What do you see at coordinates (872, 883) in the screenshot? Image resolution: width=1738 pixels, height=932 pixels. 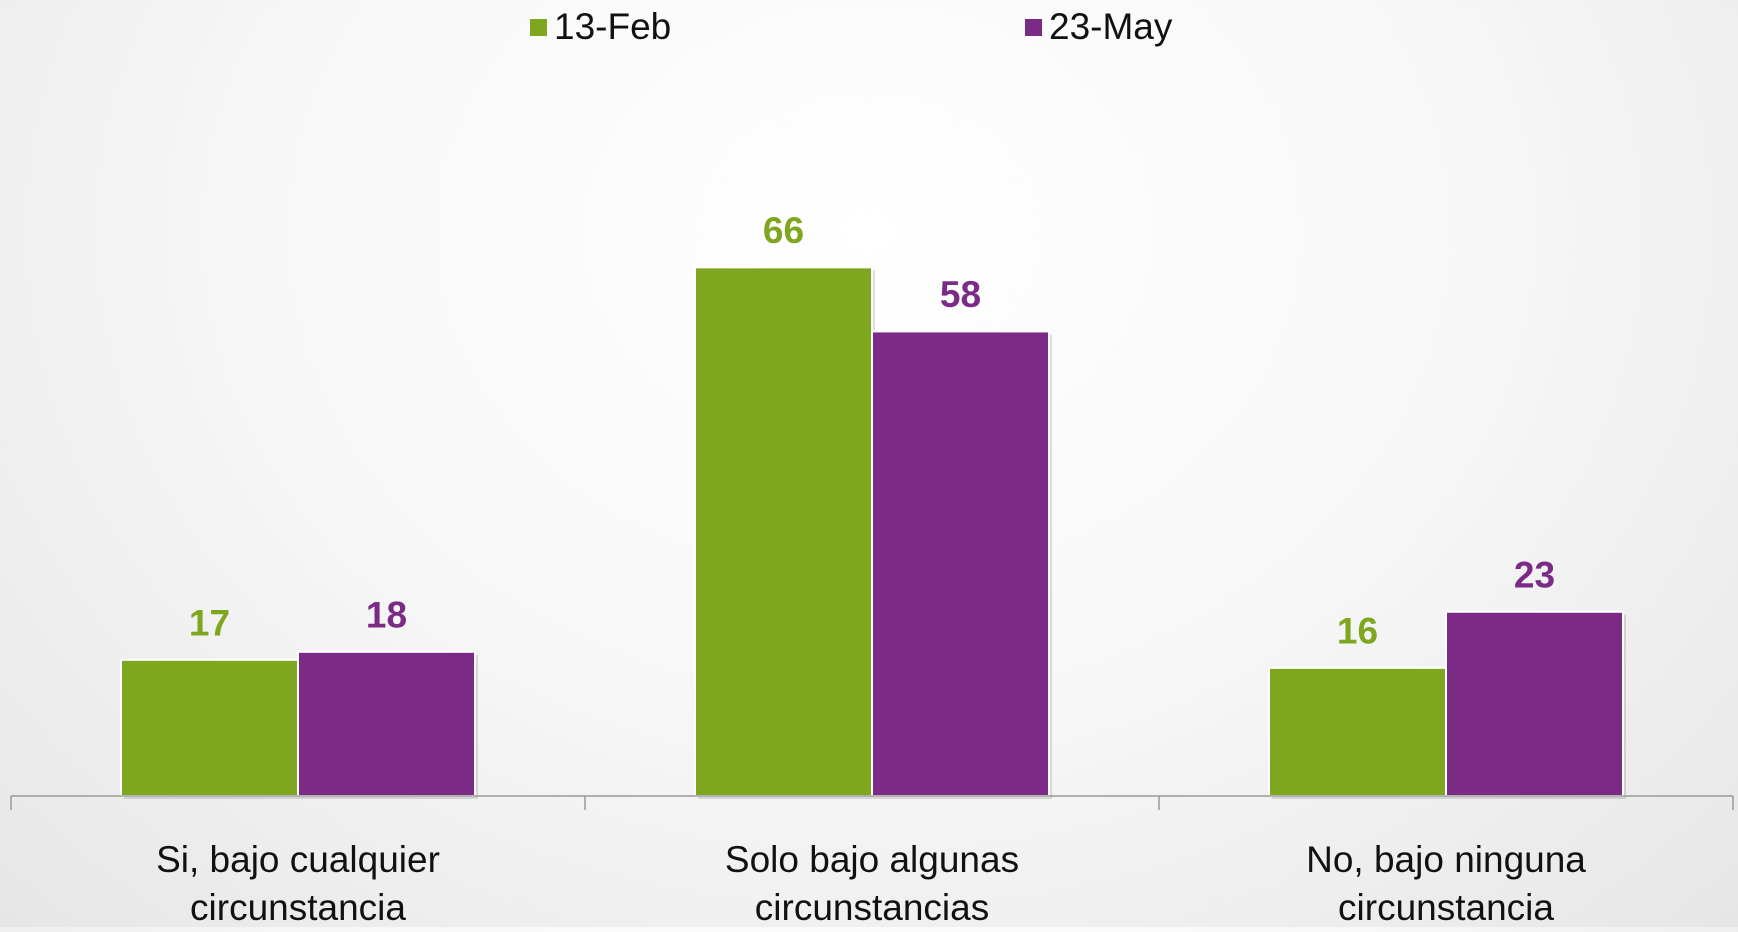 I see `x-tick-label: Solo bajo algunas circunstancias` at bounding box center [872, 883].